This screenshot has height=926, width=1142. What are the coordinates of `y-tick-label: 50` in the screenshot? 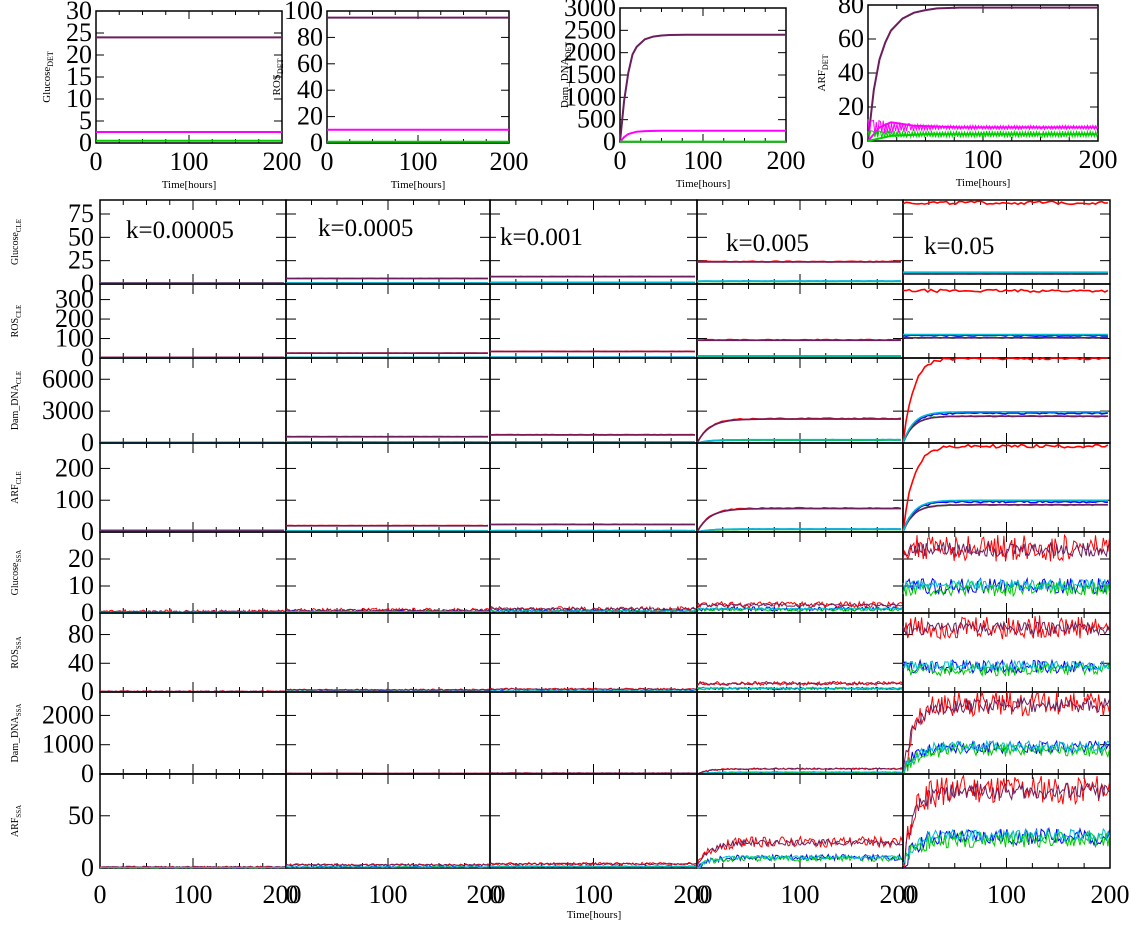 It's located at (81, 236).